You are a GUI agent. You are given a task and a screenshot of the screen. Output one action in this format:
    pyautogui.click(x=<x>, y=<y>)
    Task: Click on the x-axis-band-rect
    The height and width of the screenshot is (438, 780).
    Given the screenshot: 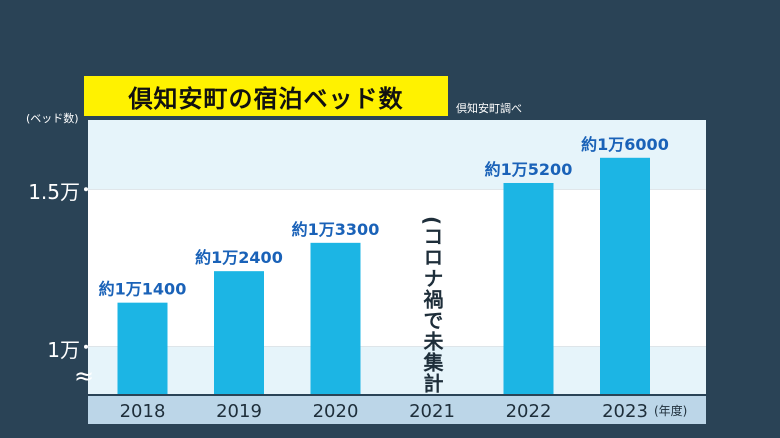 What is the action you would take?
    pyautogui.click(x=397, y=410)
    